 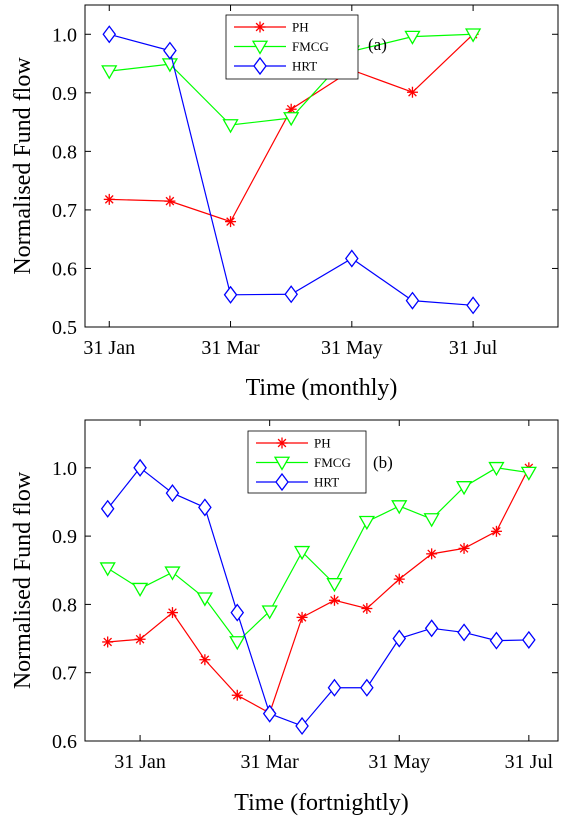 I want to click on x-axis-title: Time (fortnightly), so click(x=321, y=803).